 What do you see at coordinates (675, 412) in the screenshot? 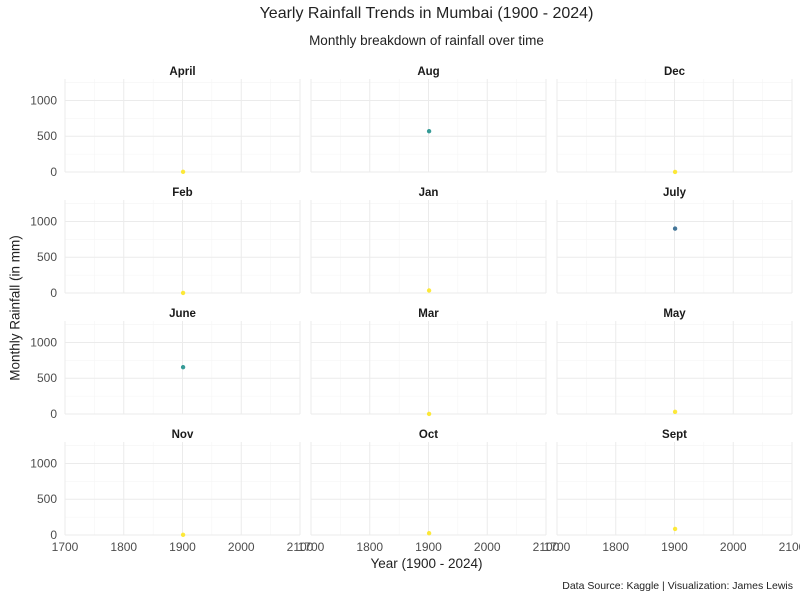
I see `data-point-may` at bounding box center [675, 412].